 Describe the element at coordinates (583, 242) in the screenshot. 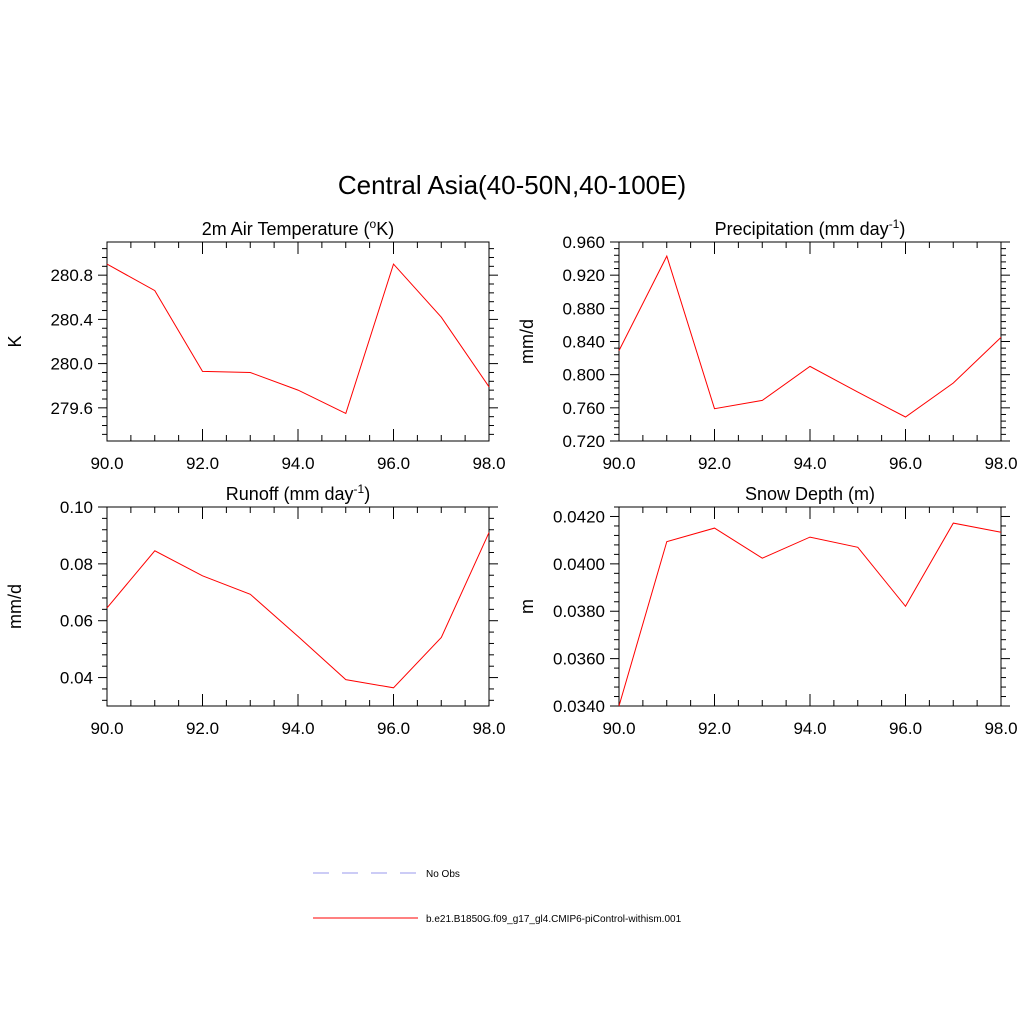

I see `y-tick-label: 0.960` at that location.